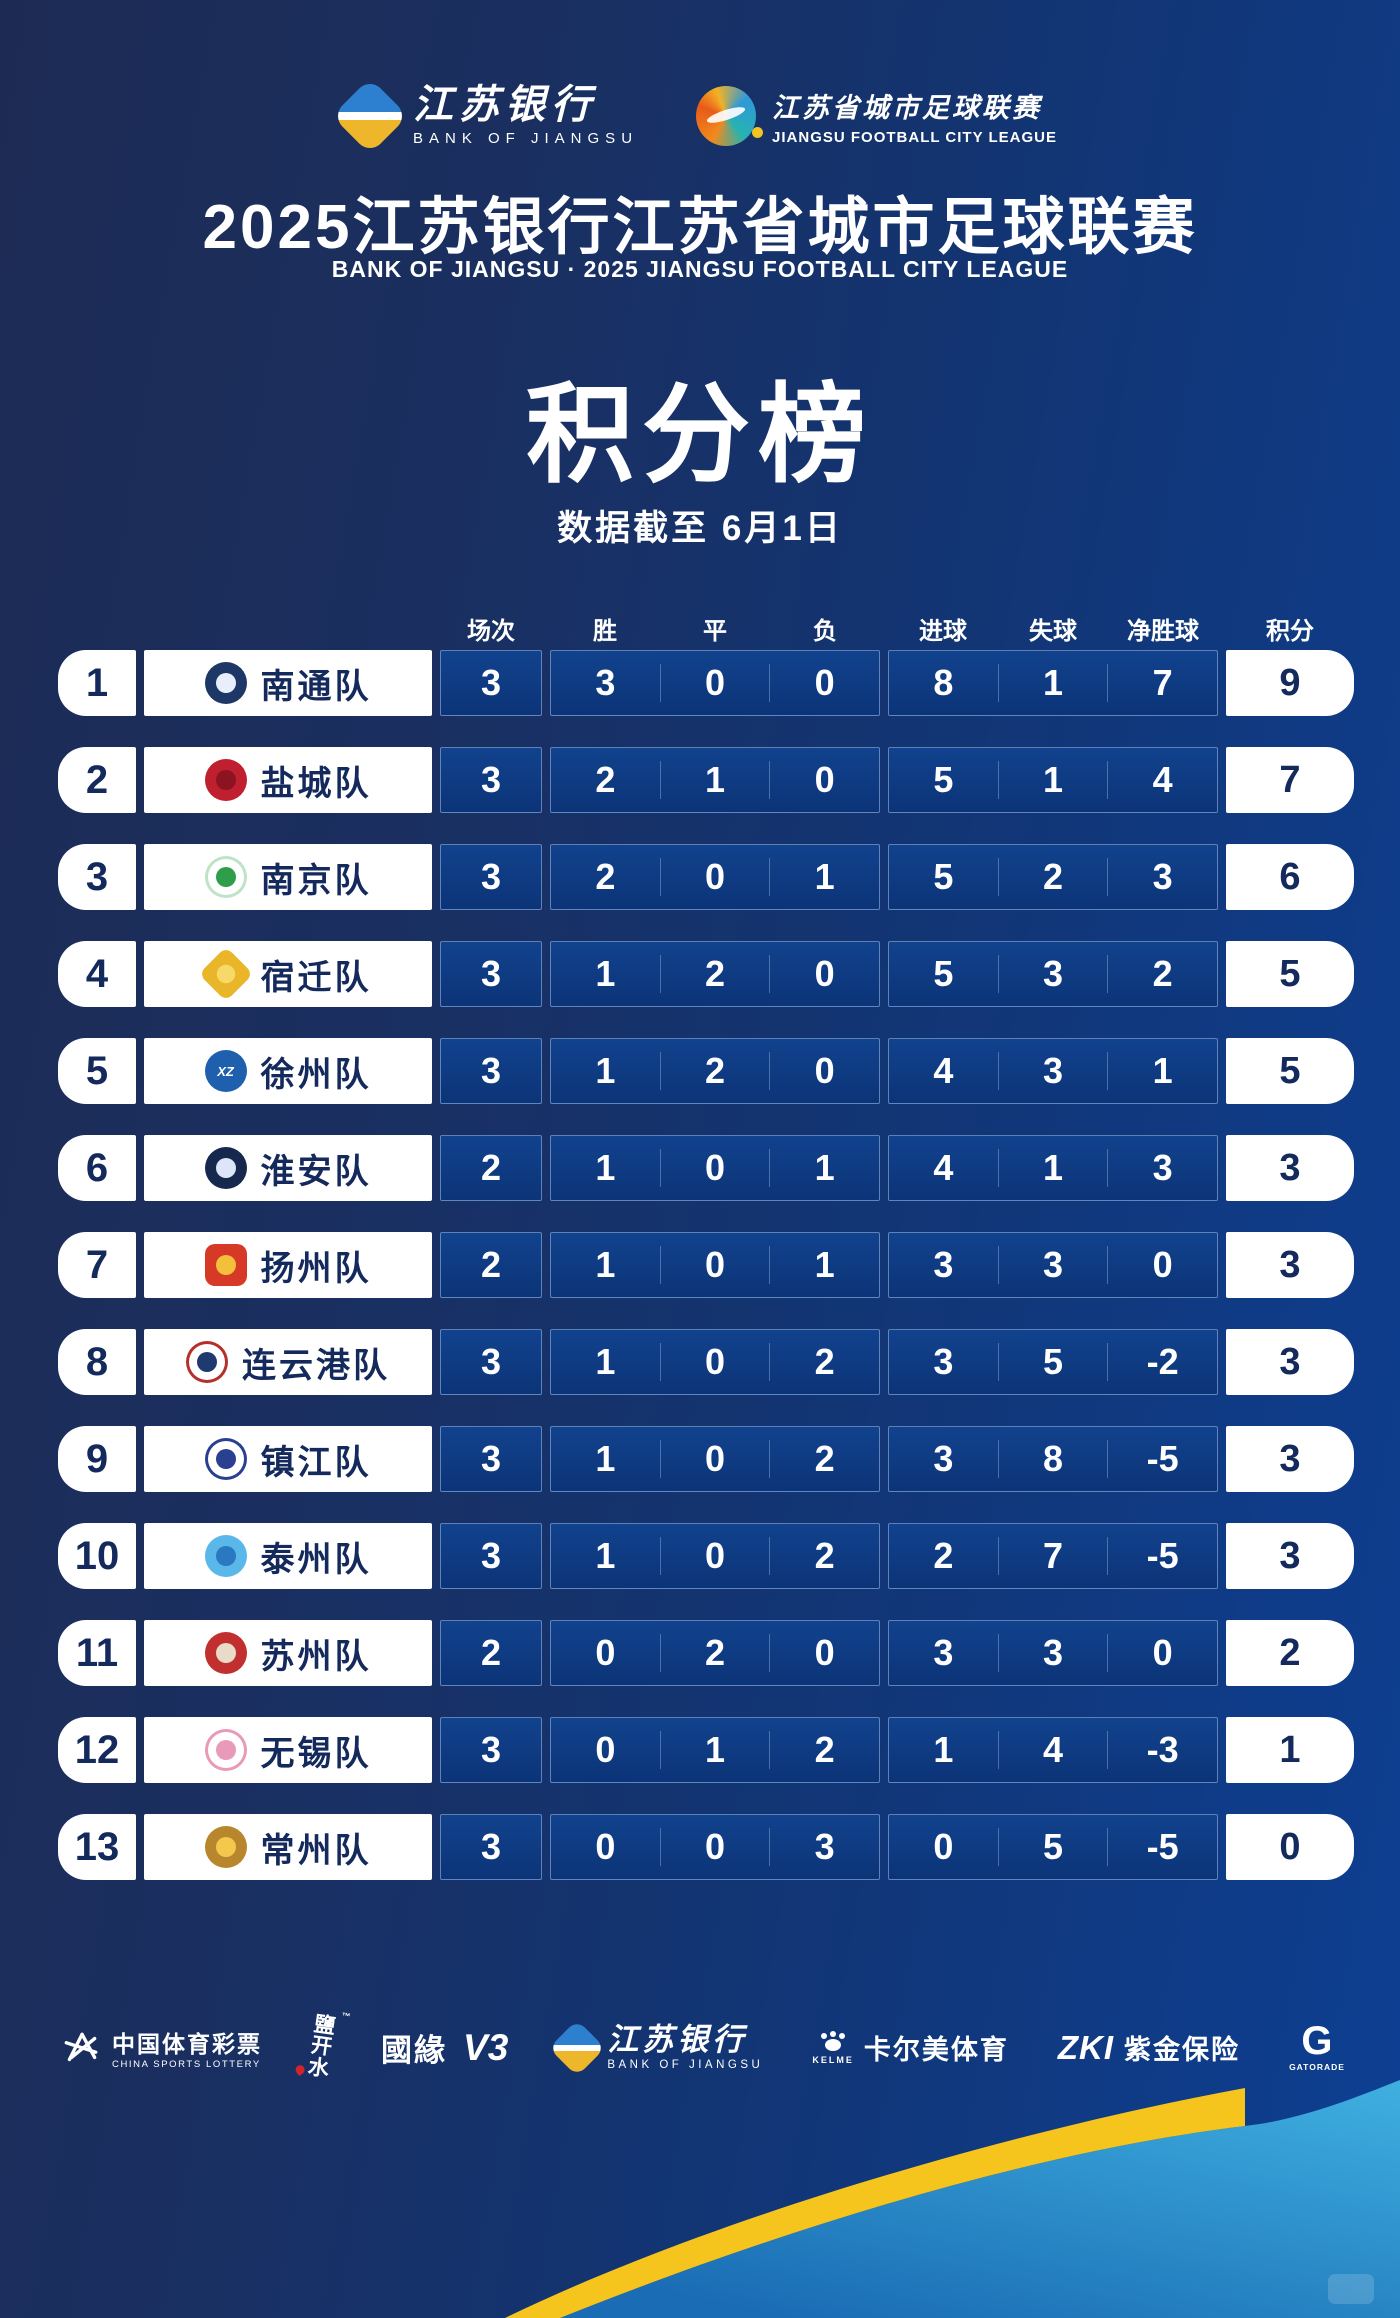  I want to click on goal-diff-value: 3, so click(1162, 876).